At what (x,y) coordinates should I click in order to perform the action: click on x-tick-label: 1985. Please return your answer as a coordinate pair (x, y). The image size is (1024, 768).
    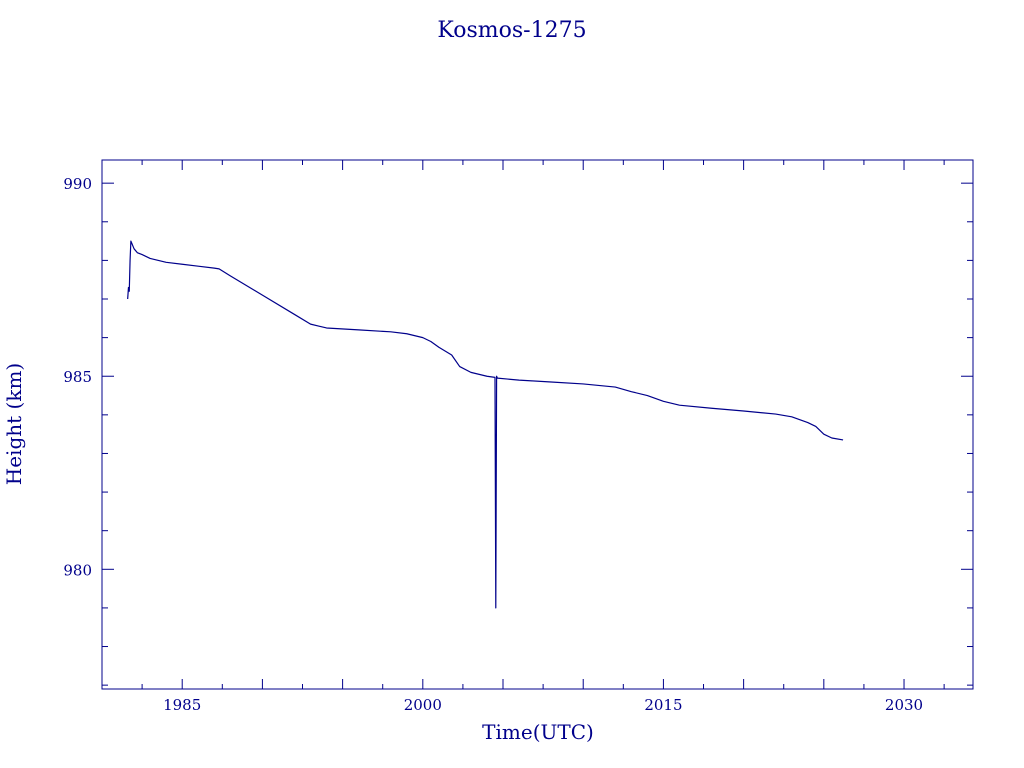
    Looking at the image, I should click on (182, 705).